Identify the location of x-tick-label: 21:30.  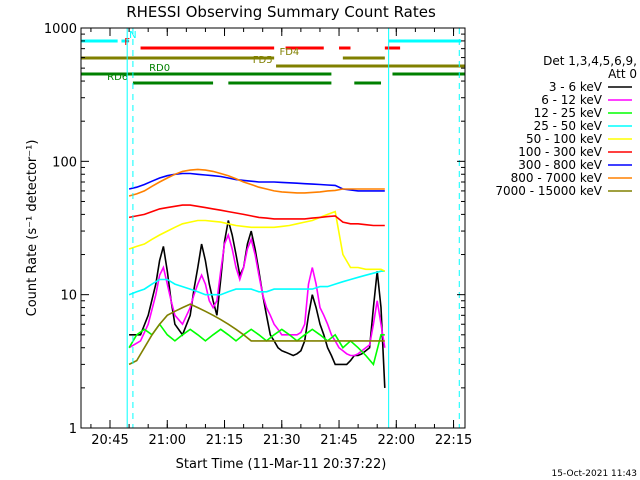
(281, 440).